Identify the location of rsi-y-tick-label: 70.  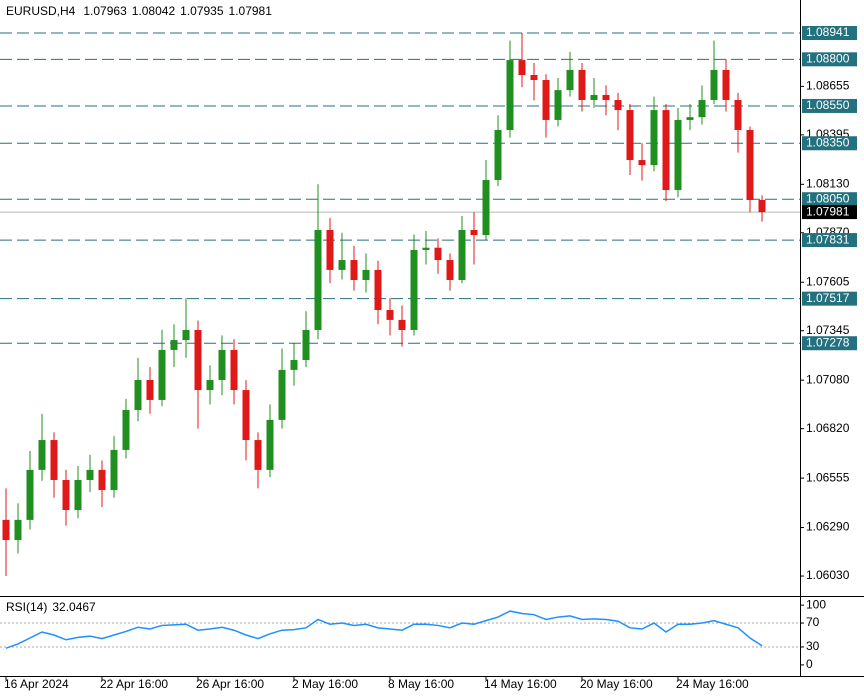
(813, 622).